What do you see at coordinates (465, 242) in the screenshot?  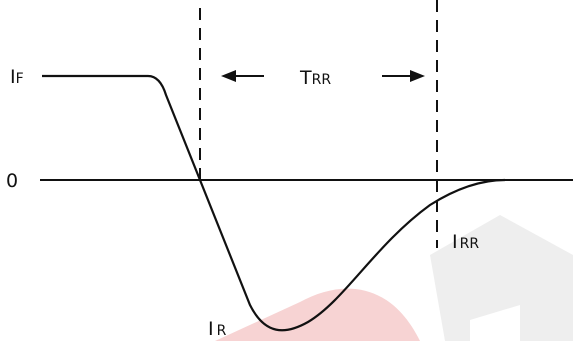 I see `irr-label: I RR` at bounding box center [465, 242].